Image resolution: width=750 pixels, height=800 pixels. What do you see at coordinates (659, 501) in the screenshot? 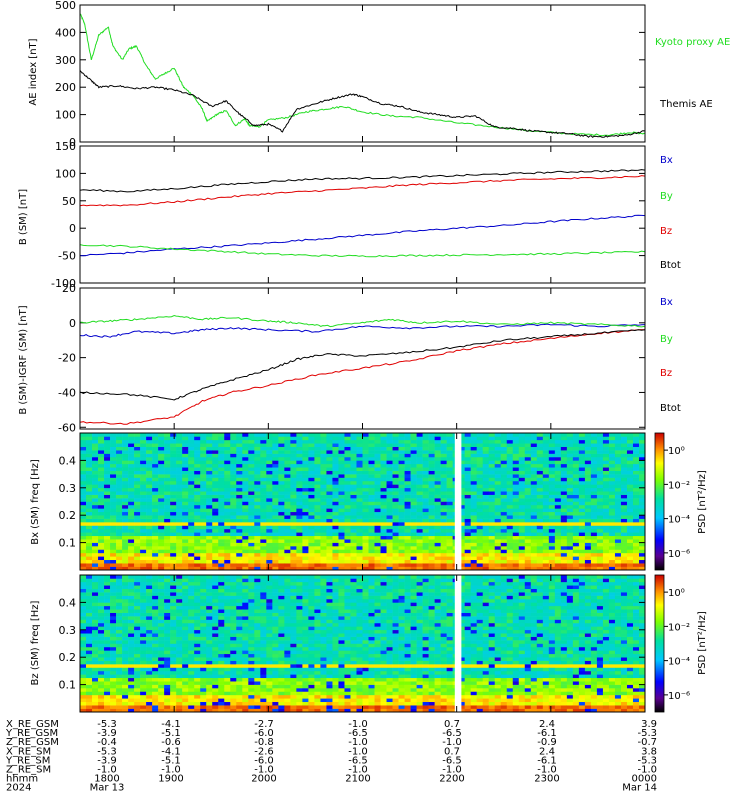
I see `colorbar-bx` at bounding box center [659, 501].